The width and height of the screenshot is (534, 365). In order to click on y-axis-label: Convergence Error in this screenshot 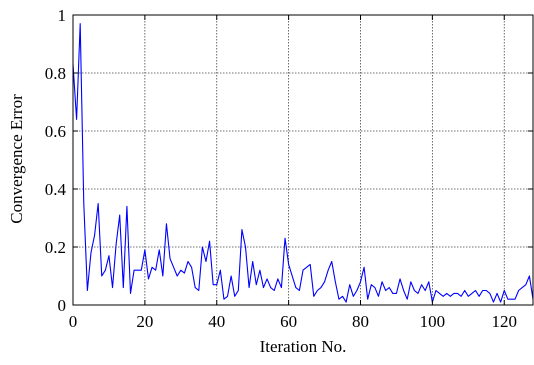, I will do `click(16, 159)`.